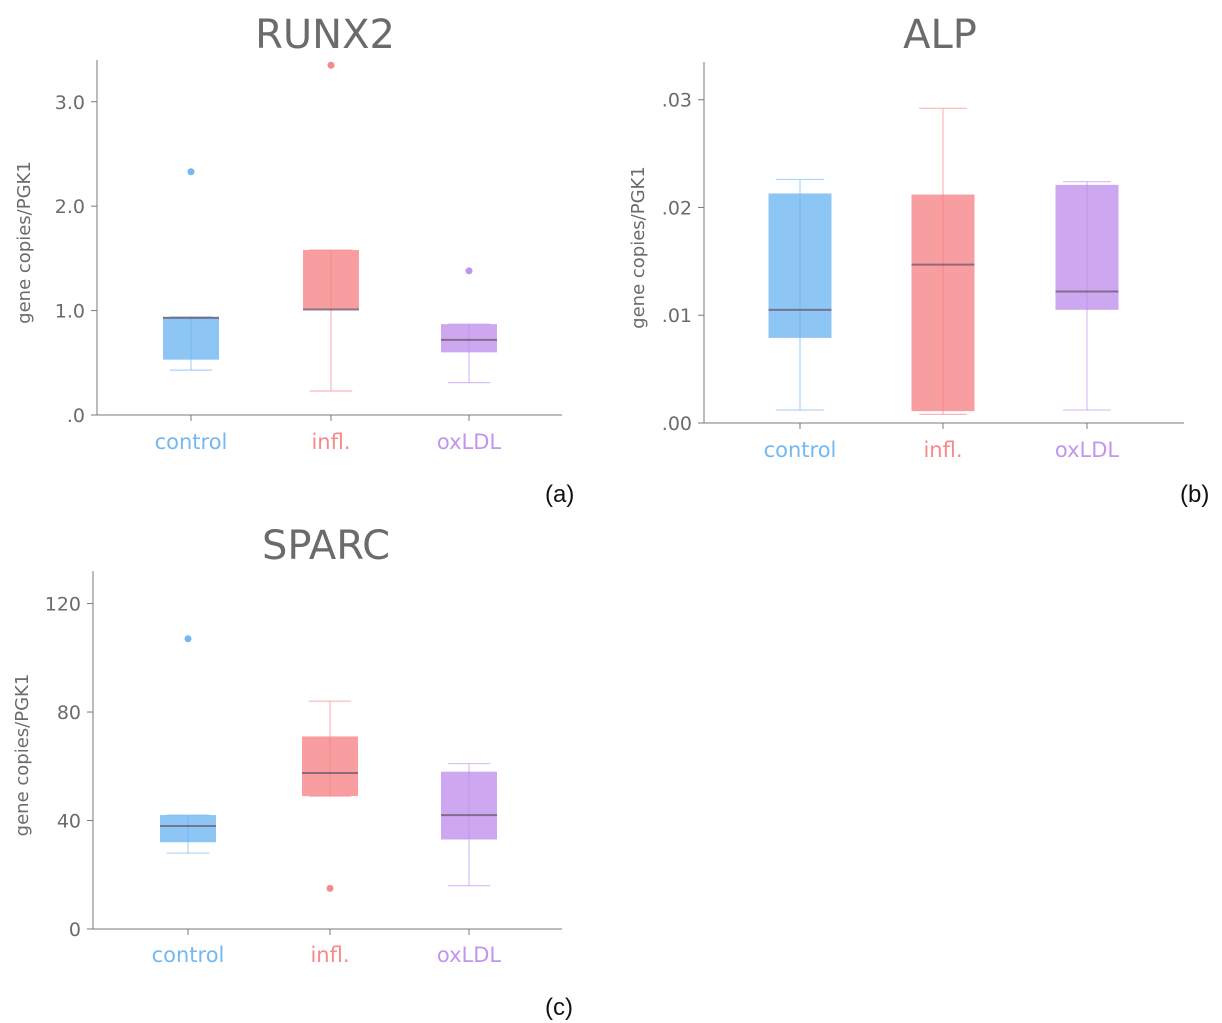  Describe the element at coordinates (677, 208) in the screenshot. I see `y-tick-label: .02` at that location.